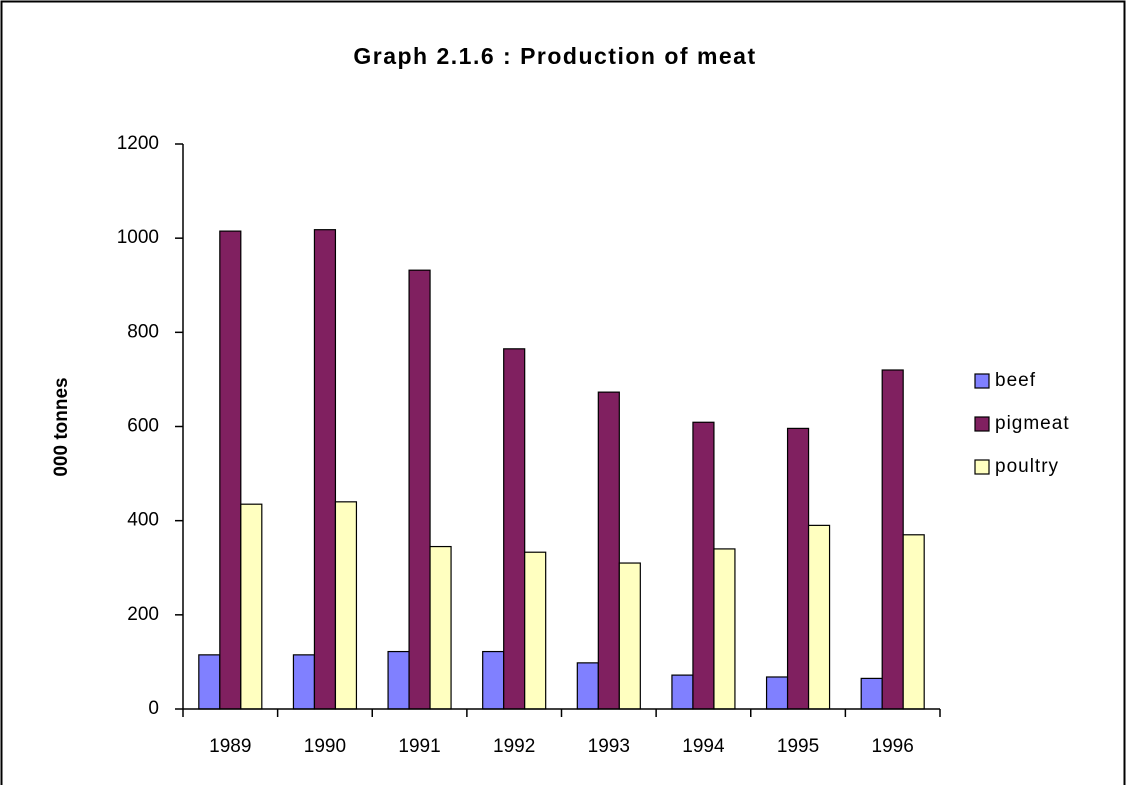 Image resolution: width=1126 pixels, height=785 pixels. I want to click on legend-label: beef, so click(1015, 380).